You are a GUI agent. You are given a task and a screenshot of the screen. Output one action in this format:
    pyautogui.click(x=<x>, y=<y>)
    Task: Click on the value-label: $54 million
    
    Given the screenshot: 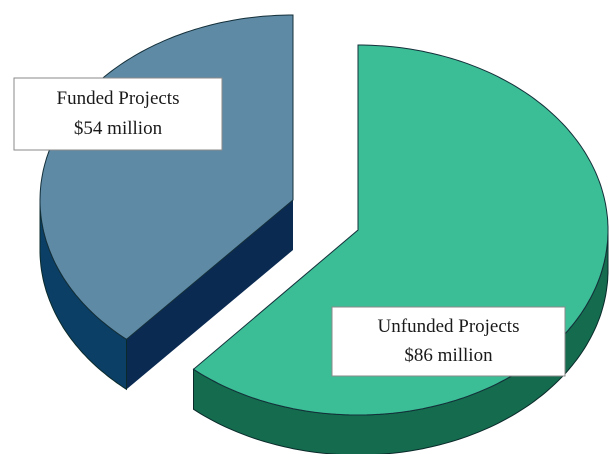 What is the action you would take?
    pyautogui.click(x=118, y=128)
    